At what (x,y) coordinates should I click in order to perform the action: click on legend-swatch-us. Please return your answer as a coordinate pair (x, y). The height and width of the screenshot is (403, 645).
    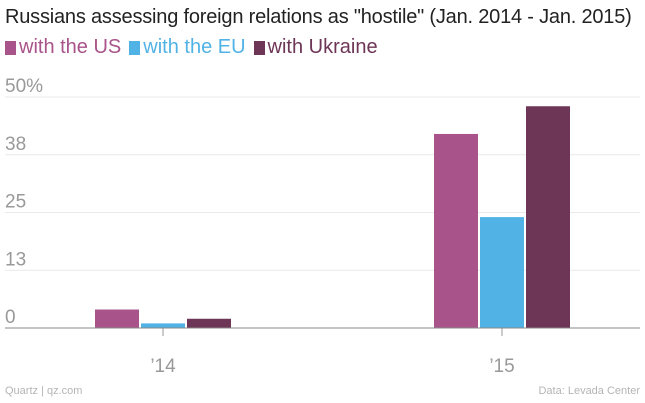
    Looking at the image, I should click on (10, 47).